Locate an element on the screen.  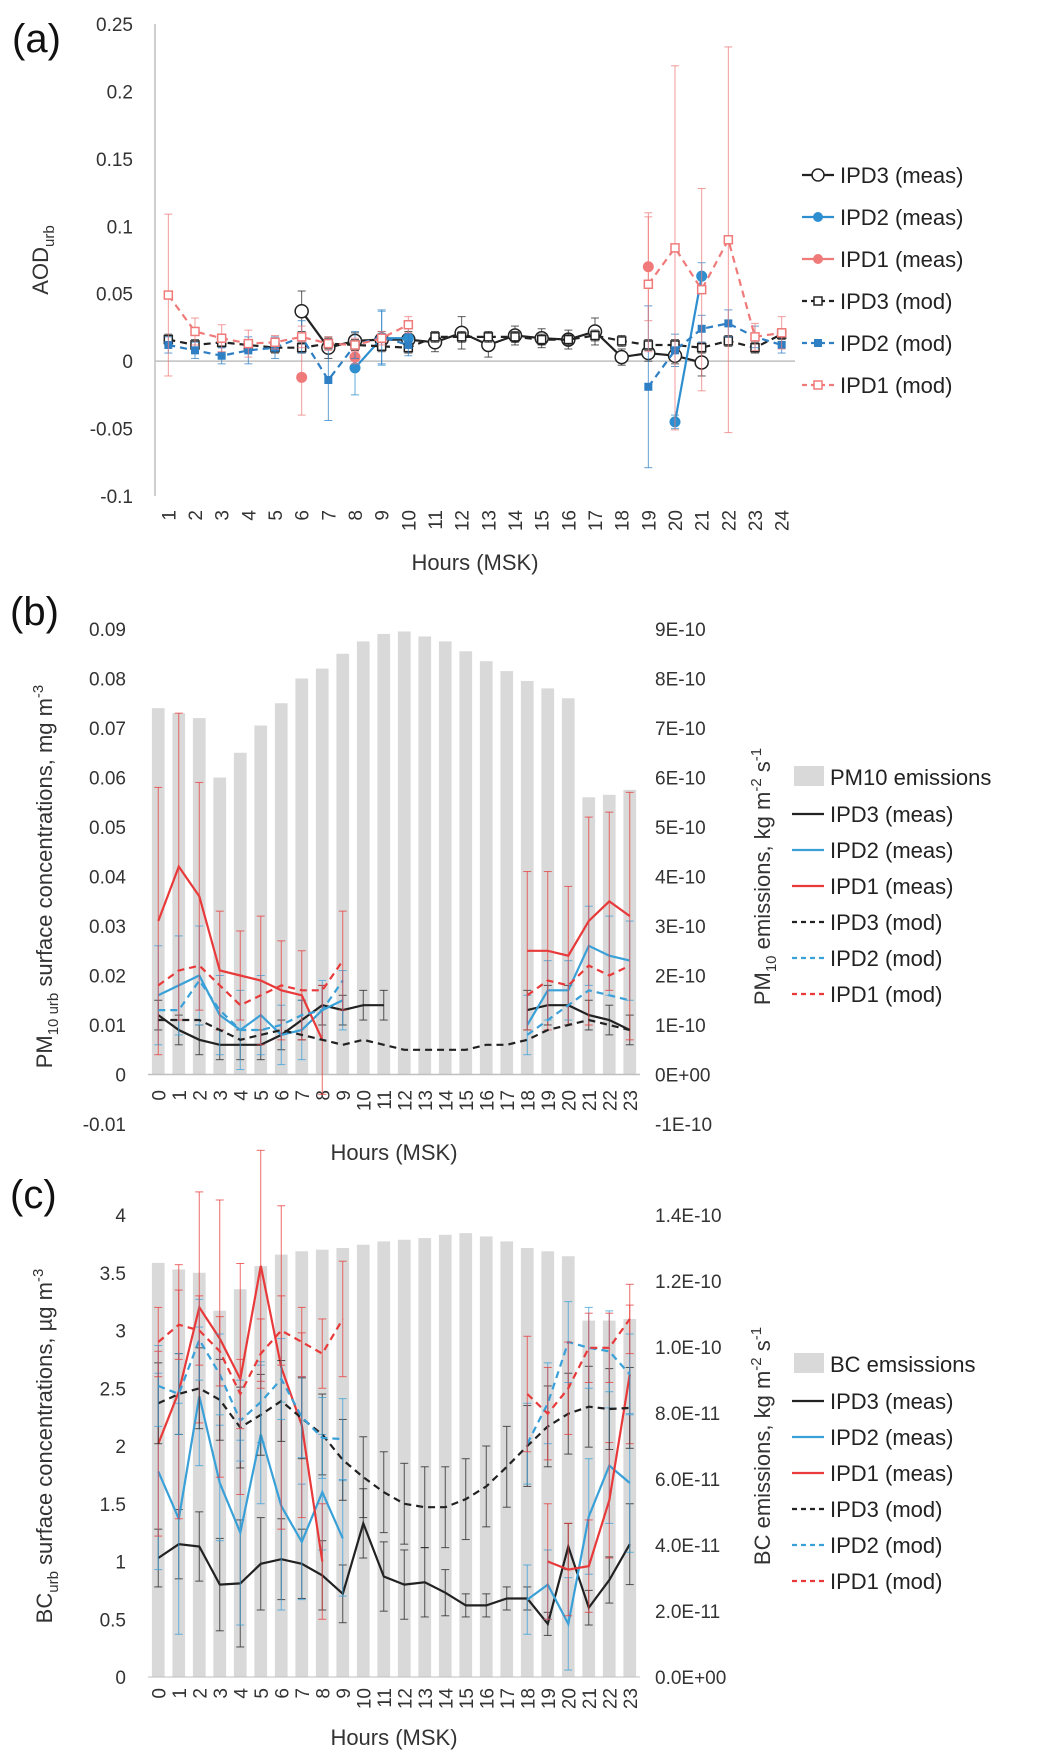
y-tick-label: 0.5 is located at coordinates (113, 1620).